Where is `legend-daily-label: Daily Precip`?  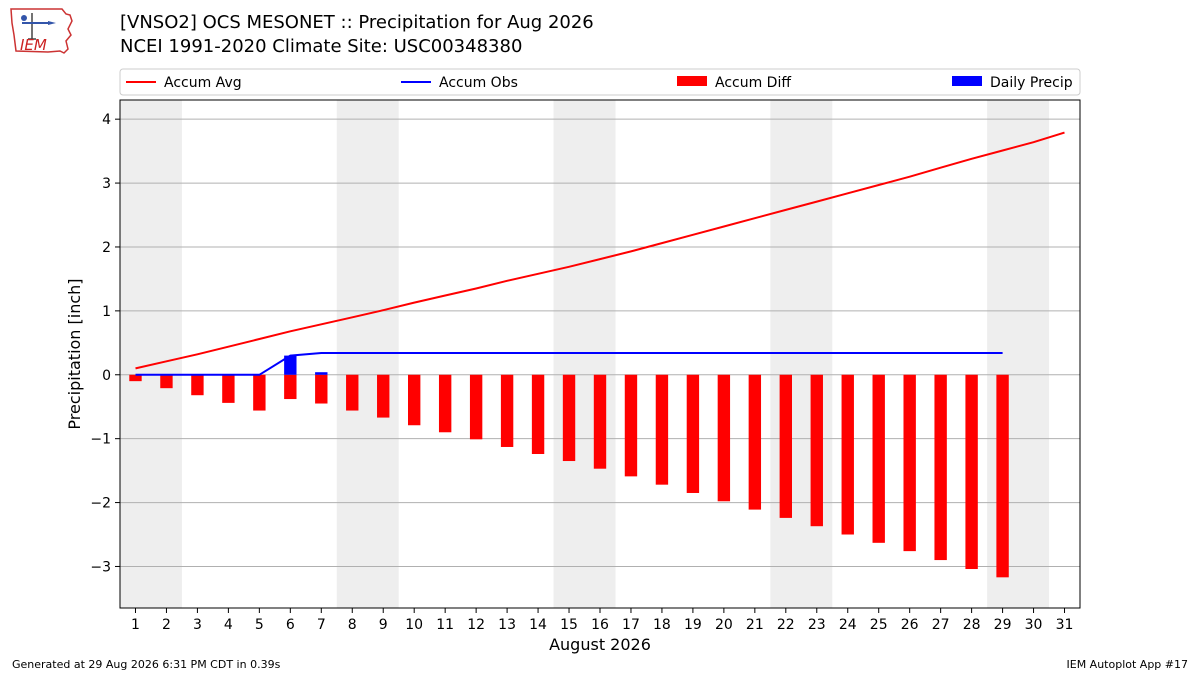 legend-daily-label: Daily Precip is located at coordinates (1031, 83).